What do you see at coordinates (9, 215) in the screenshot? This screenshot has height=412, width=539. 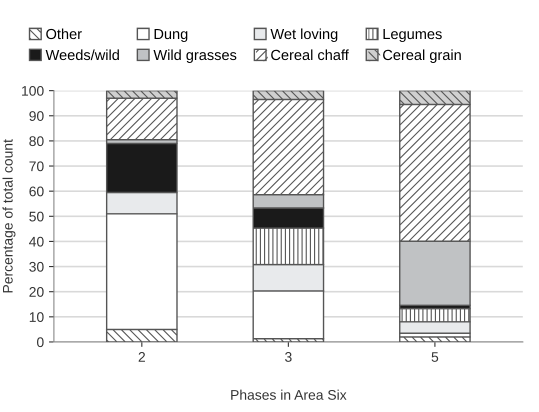 I see `y-axis-title: Percentage of total count` at bounding box center [9, 215].